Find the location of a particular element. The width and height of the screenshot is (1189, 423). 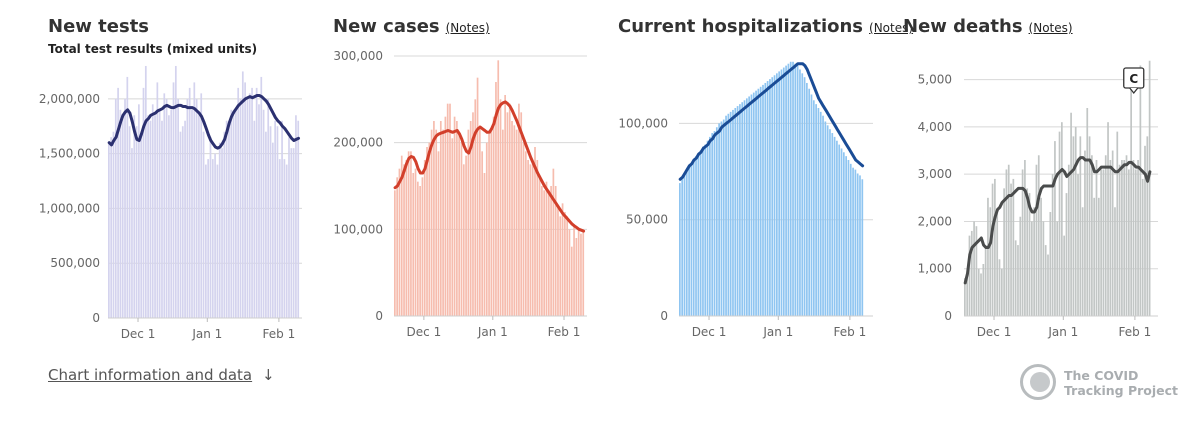

deaths-notes-link: (Notes) is located at coordinates (1050, 28).